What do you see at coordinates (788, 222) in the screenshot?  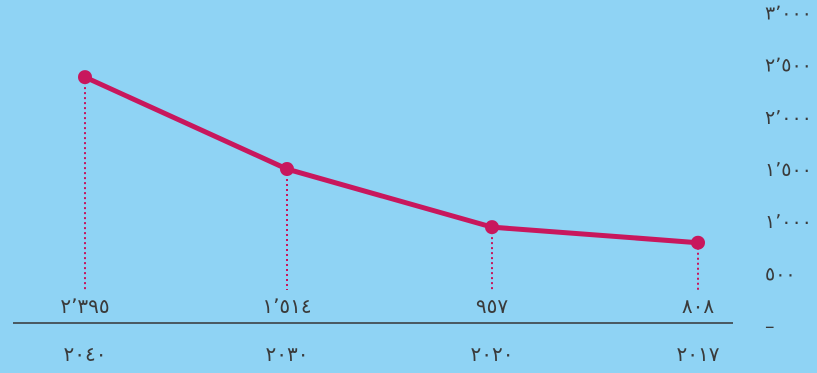 I see `y-tick-label: ١٬٠٠٠` at bounding box center [788, 222].